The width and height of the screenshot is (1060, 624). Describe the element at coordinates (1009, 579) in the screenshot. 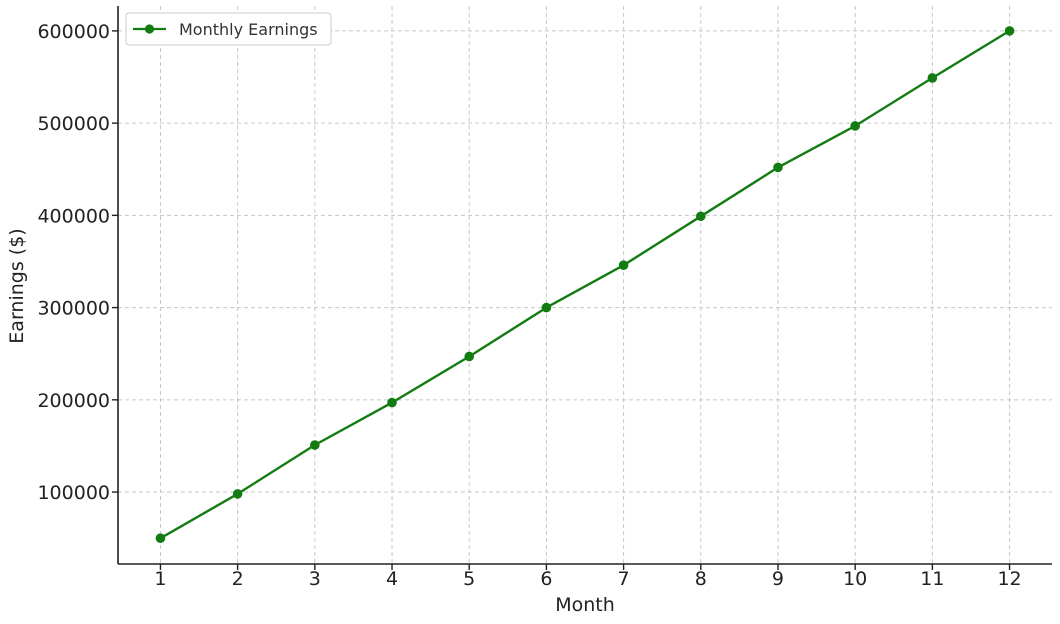

I see `x-tick-label: 12` at that location.